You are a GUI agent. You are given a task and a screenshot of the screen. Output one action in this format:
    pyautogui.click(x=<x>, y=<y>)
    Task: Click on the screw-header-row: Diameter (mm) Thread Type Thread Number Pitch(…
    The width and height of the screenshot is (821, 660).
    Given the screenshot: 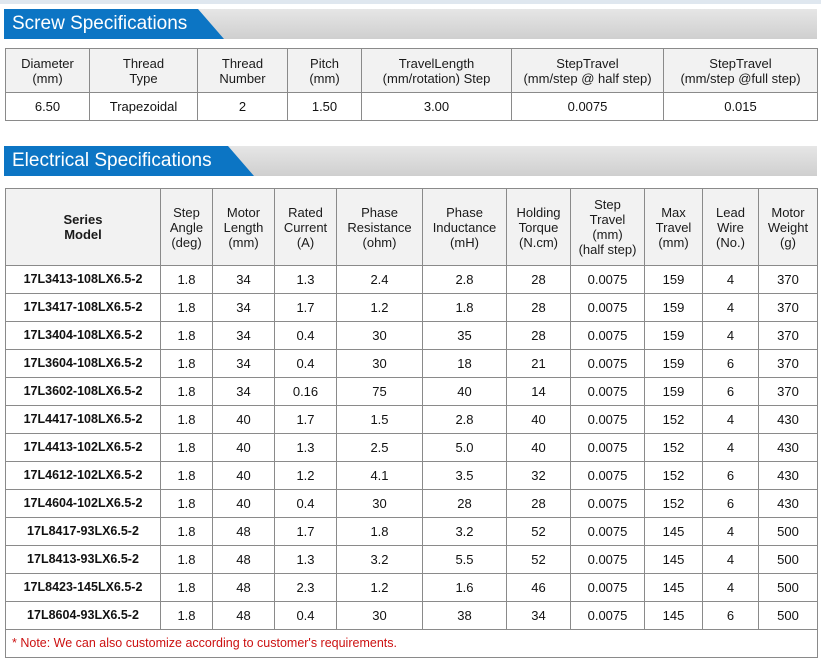 What is the action you would take?
    pyautogui.click(x=411, y=70)
    